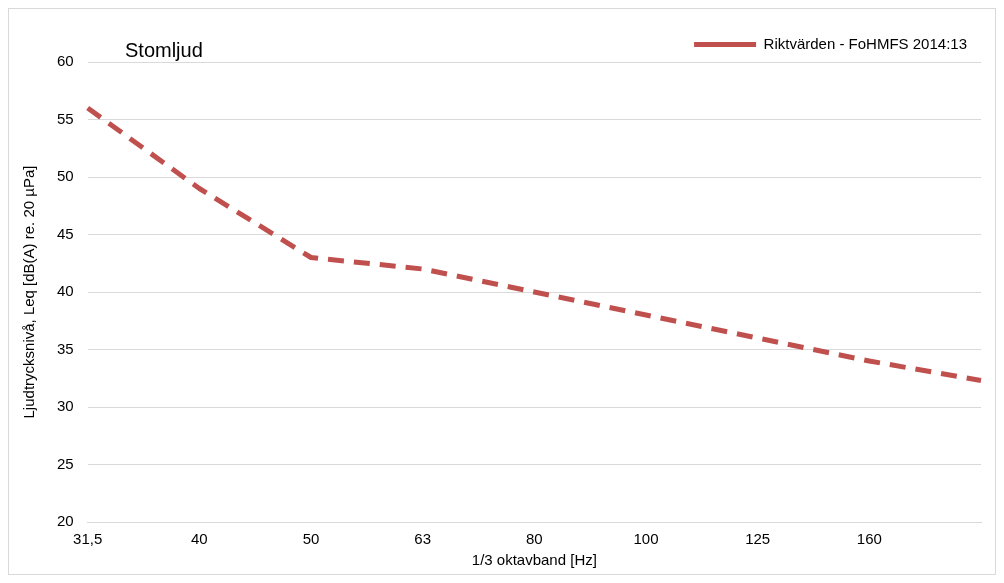 The width and height of the screenshot is (1004, 583). I want to click on x-tick-label: 125, so click(758, 539).